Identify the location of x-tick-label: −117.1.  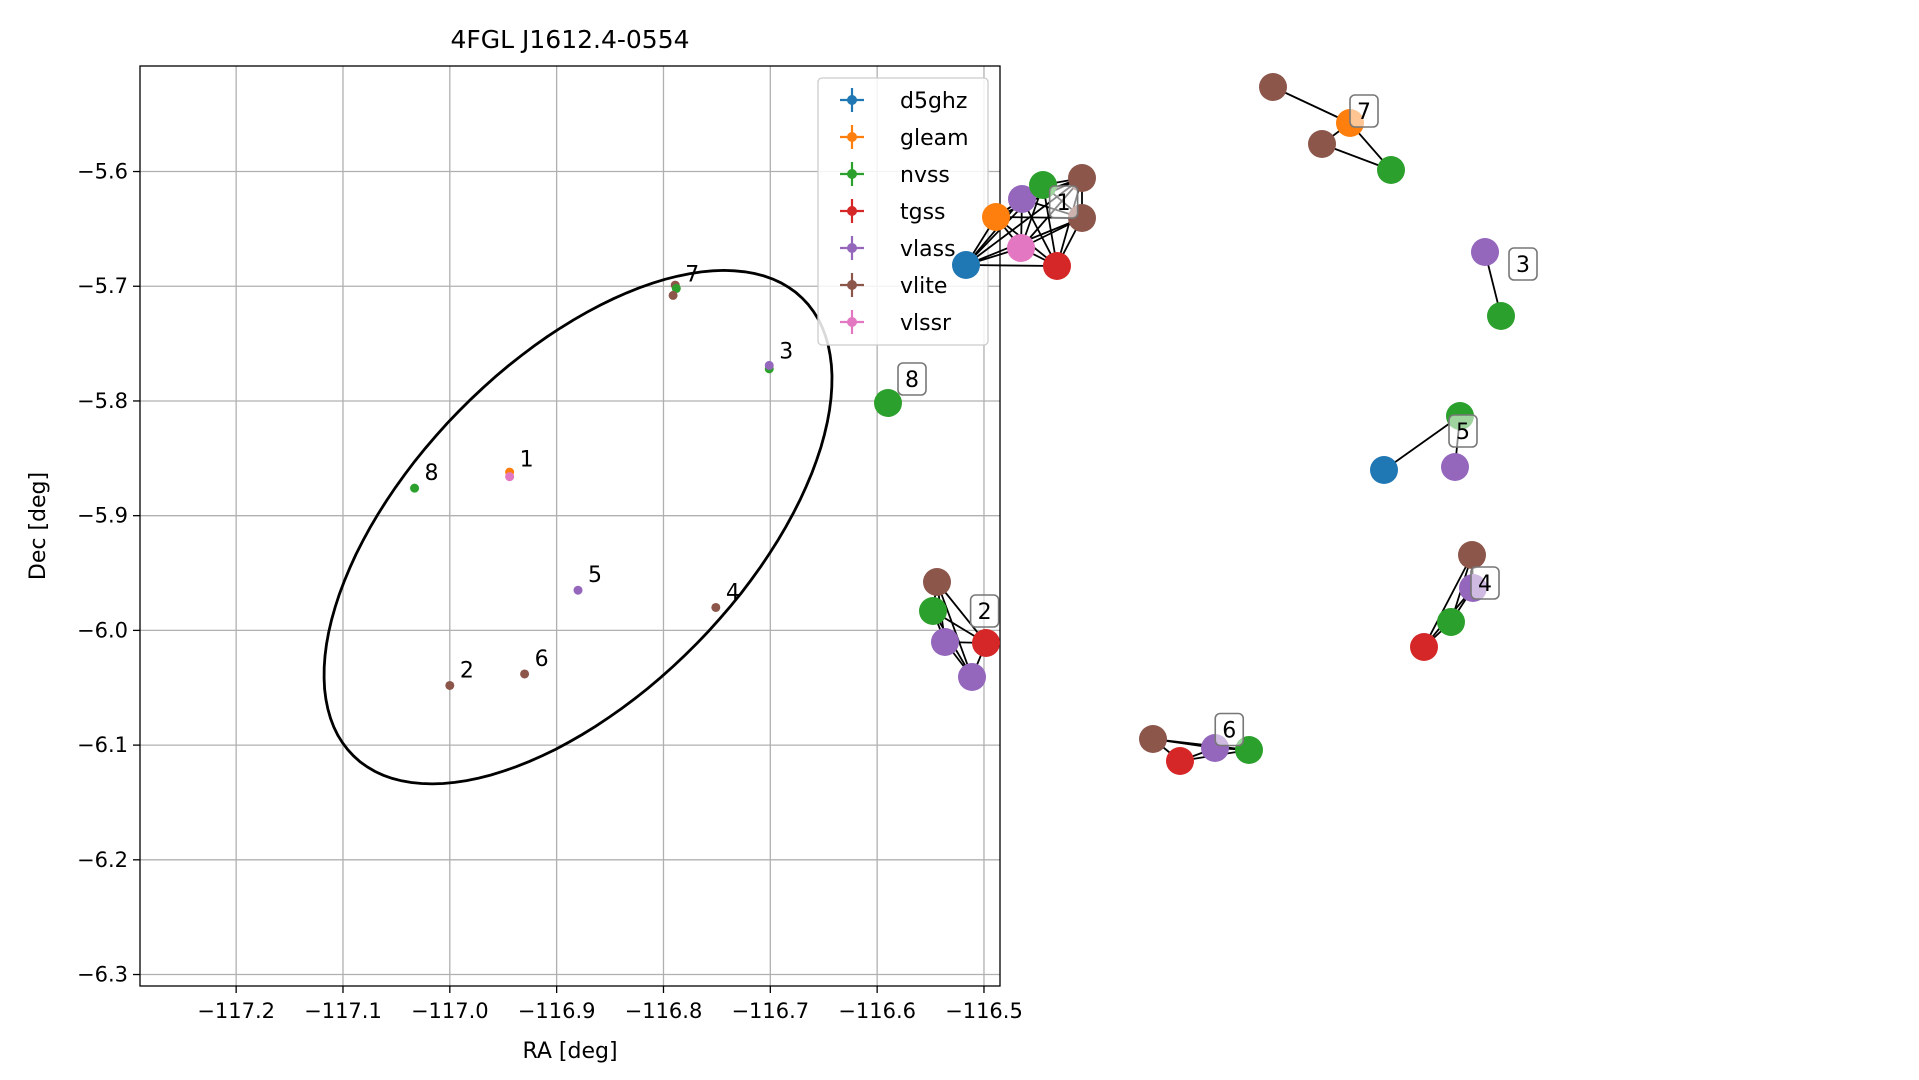
(343, 1011).